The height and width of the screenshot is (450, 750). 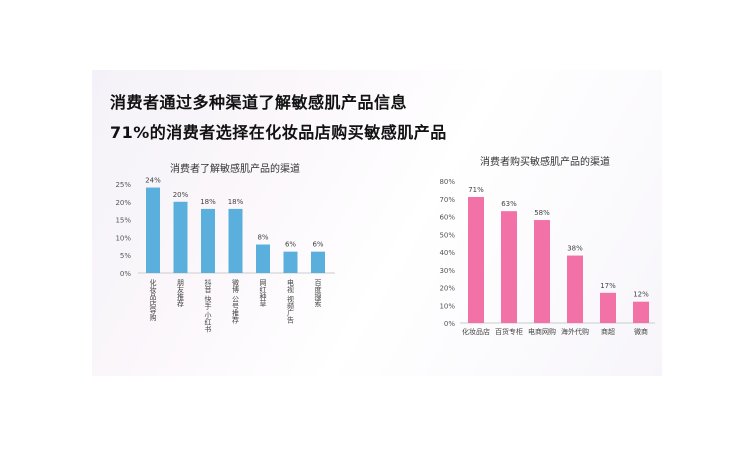 What do you see at coordinates (125, 256) in the screenshot?
I see `y-tick-label: 5%` at bounding box center [125, 256].